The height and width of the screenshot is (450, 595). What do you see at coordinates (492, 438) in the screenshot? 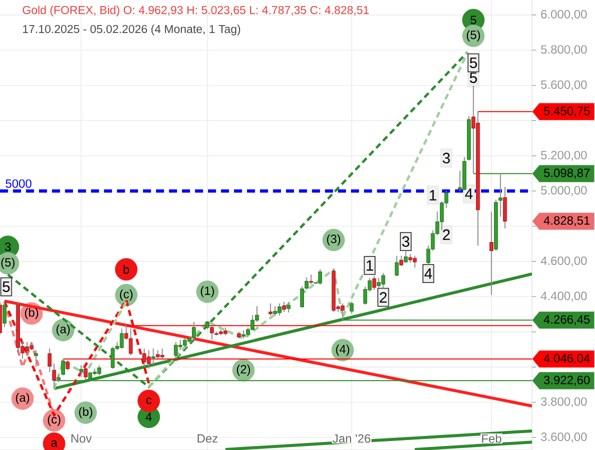
I see `x-tick-label: Feb` at bounding box center [492, 438].